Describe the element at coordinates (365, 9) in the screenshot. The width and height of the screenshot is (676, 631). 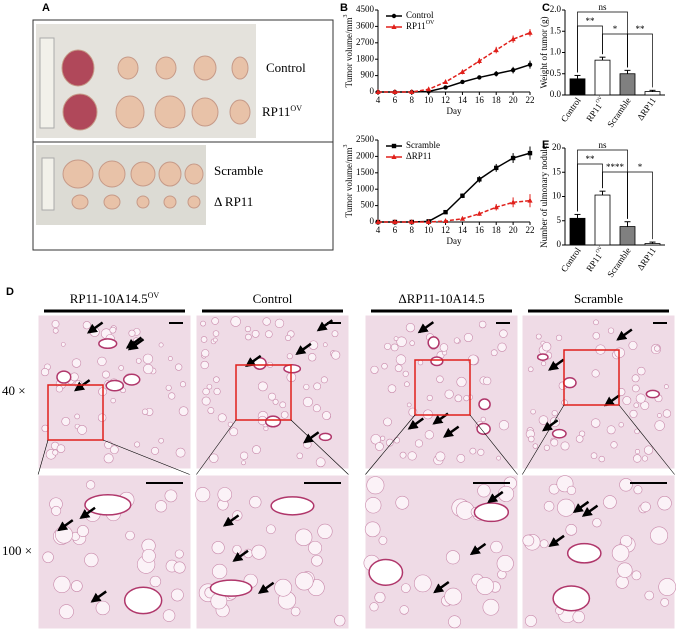
I see `y-tick-label: 4500` at that location.